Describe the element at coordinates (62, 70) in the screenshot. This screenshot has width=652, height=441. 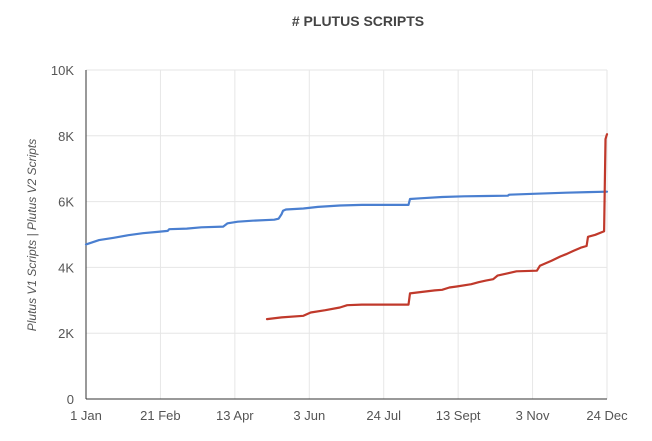
I see `y-tick-label: 10K` at that location.